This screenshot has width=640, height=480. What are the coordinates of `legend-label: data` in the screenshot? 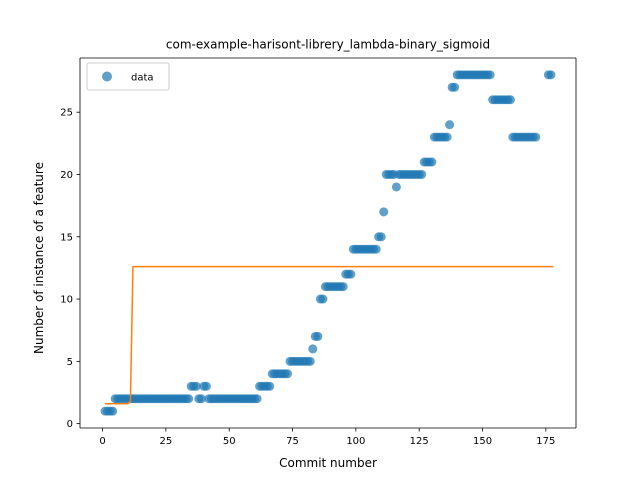 It's located at (142, 78).